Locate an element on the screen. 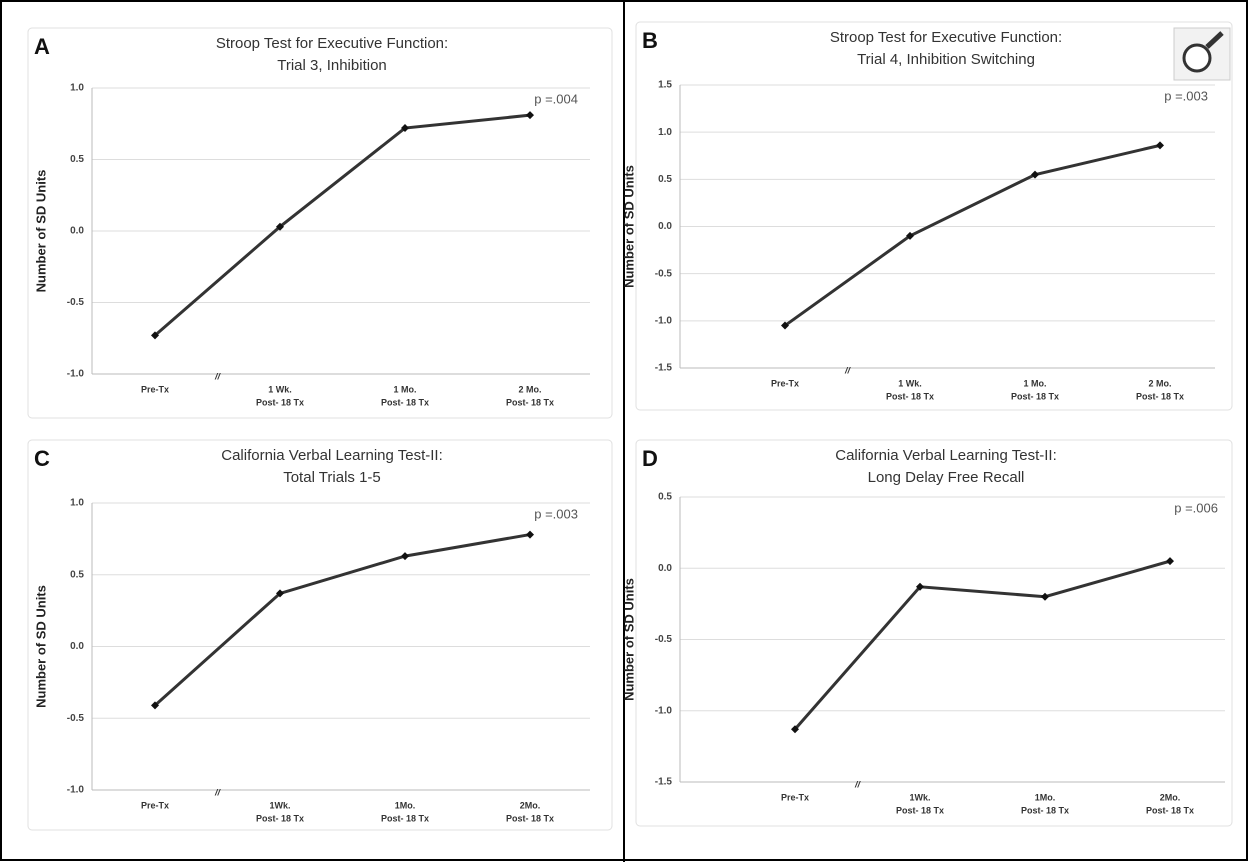 This screenshot has width=1248, height=862. panel-letter: A is located at coordinates (42, 46).